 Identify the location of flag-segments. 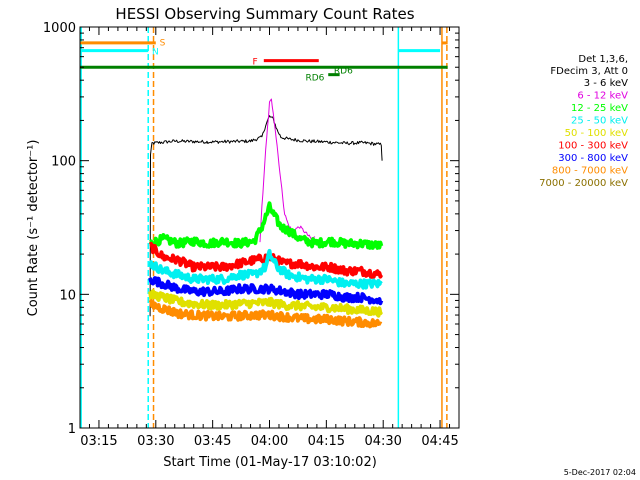
(264, 59).